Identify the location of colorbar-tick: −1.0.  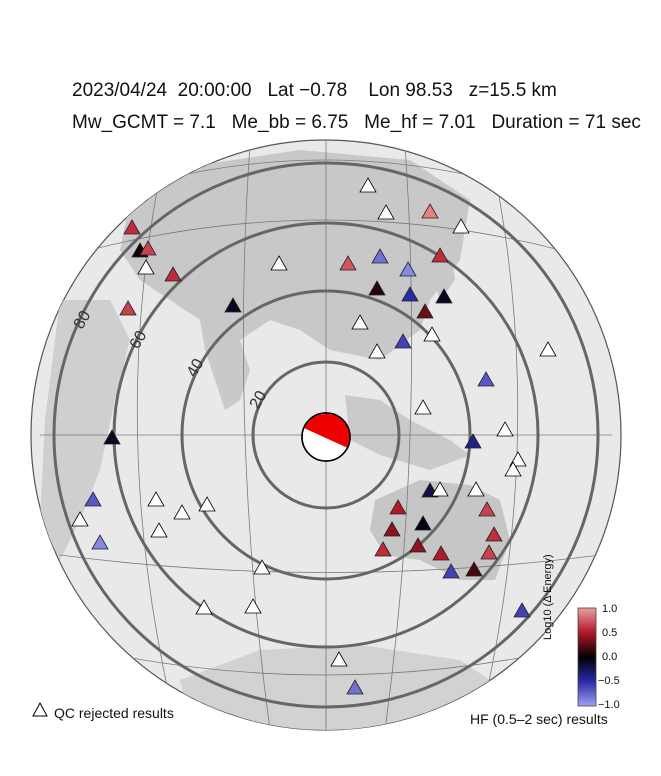
(609, 705).